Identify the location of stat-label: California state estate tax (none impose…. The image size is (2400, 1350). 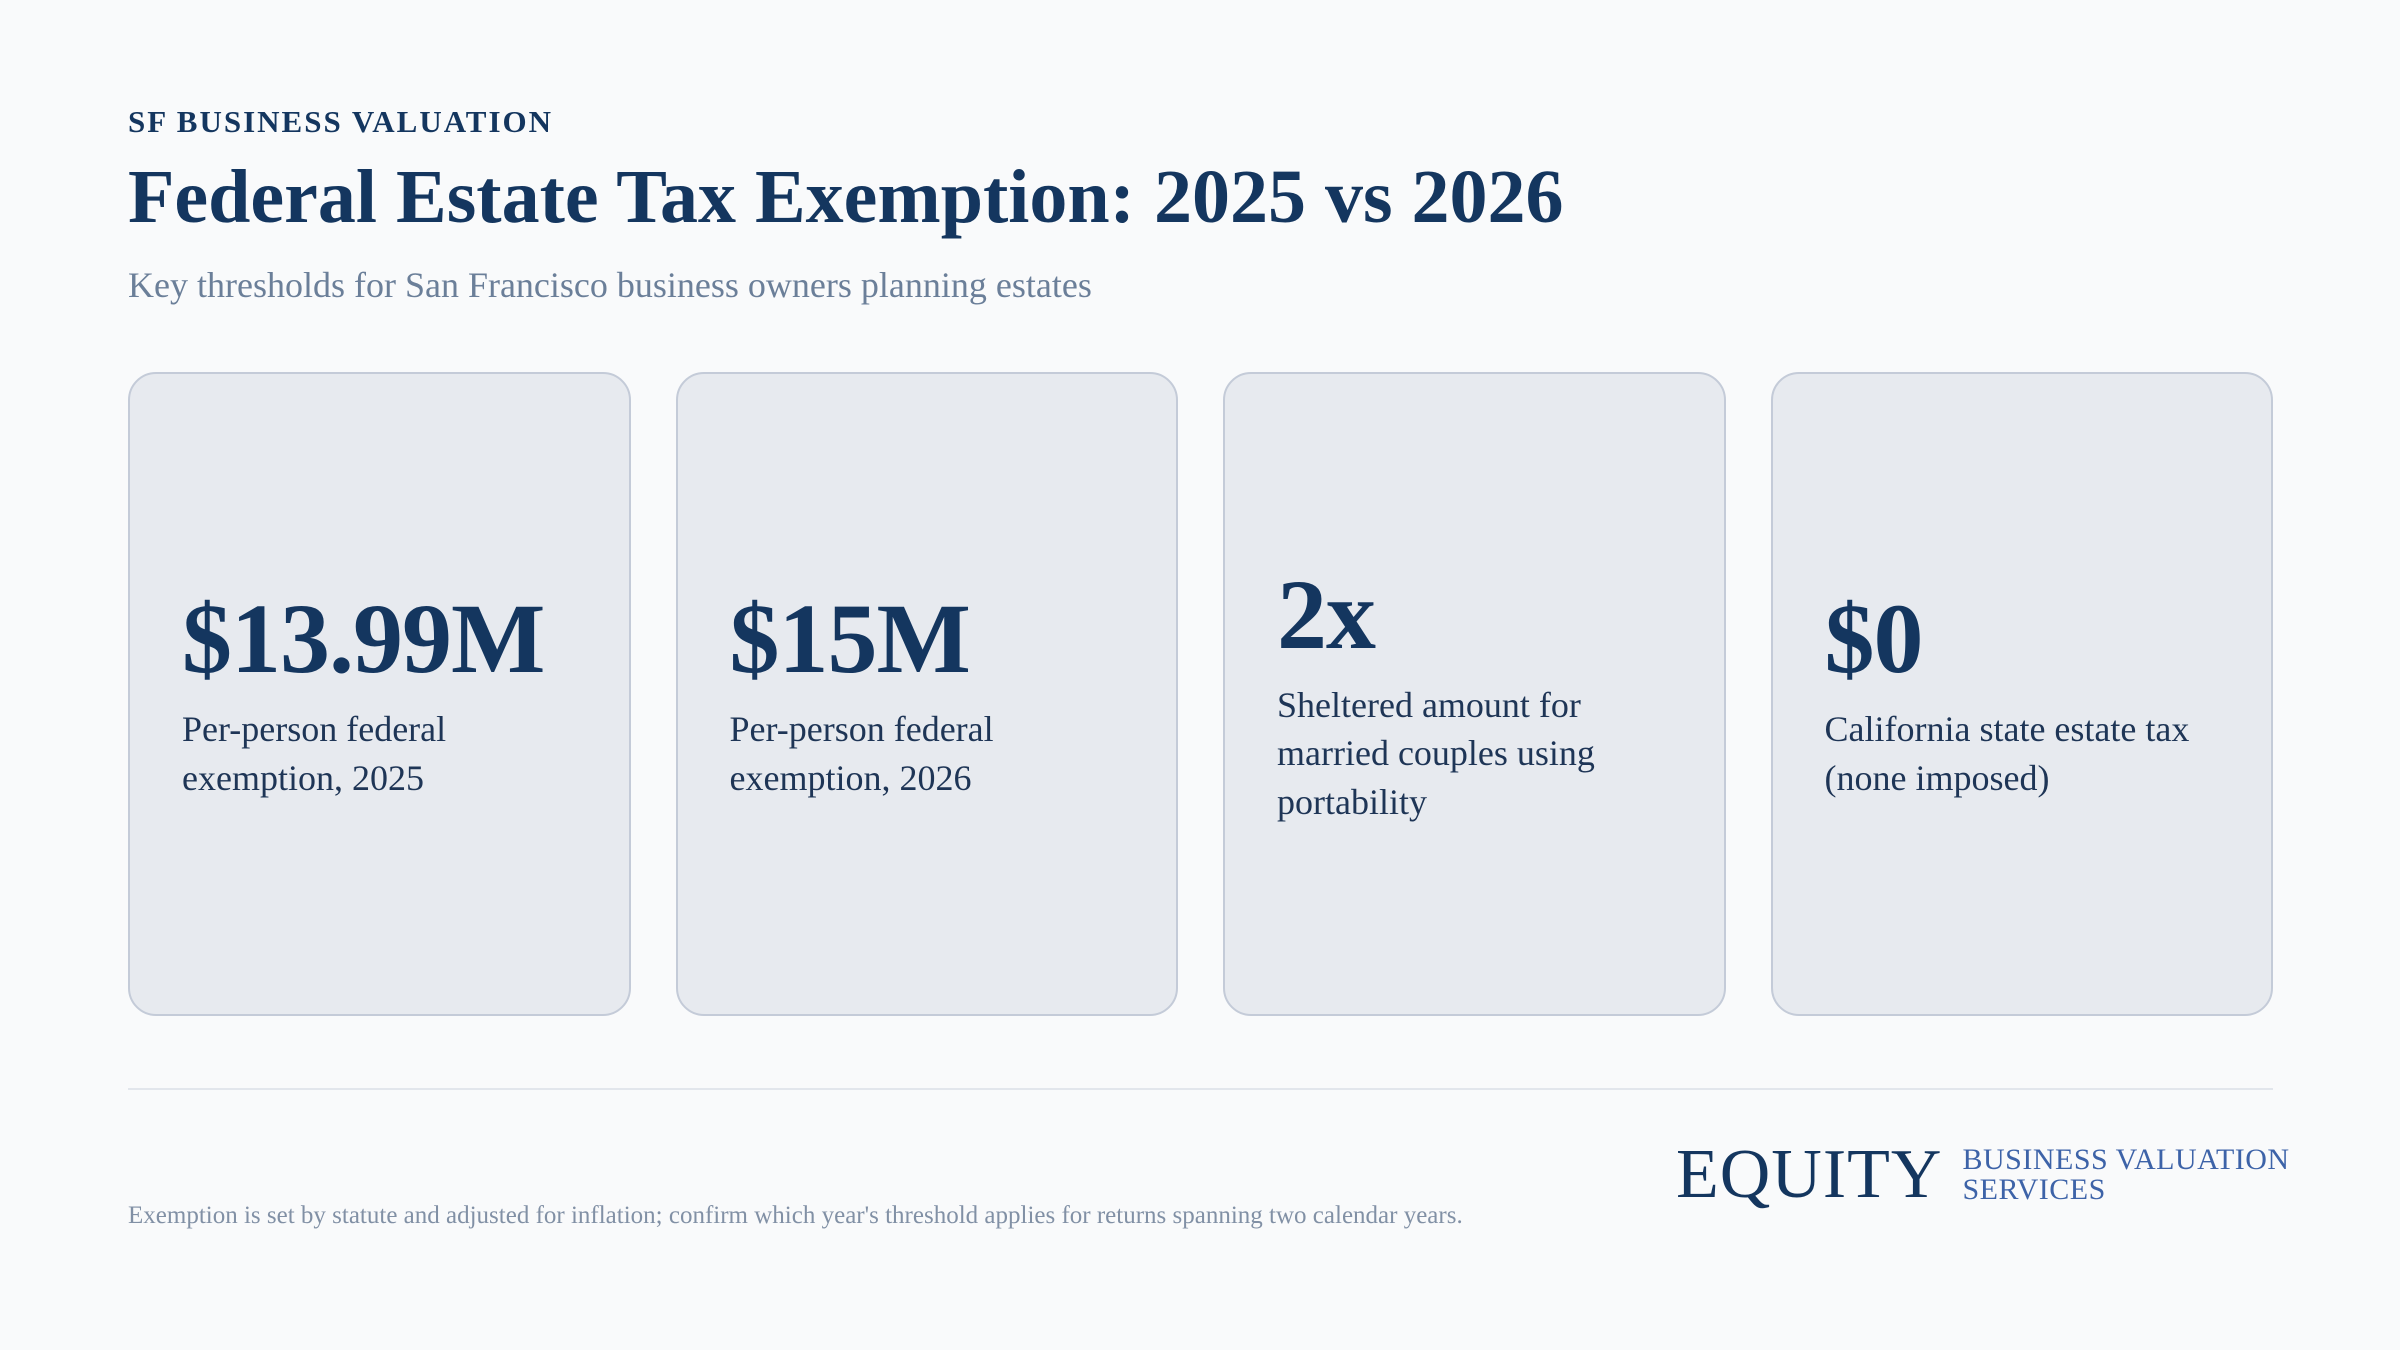
(2007, 753).